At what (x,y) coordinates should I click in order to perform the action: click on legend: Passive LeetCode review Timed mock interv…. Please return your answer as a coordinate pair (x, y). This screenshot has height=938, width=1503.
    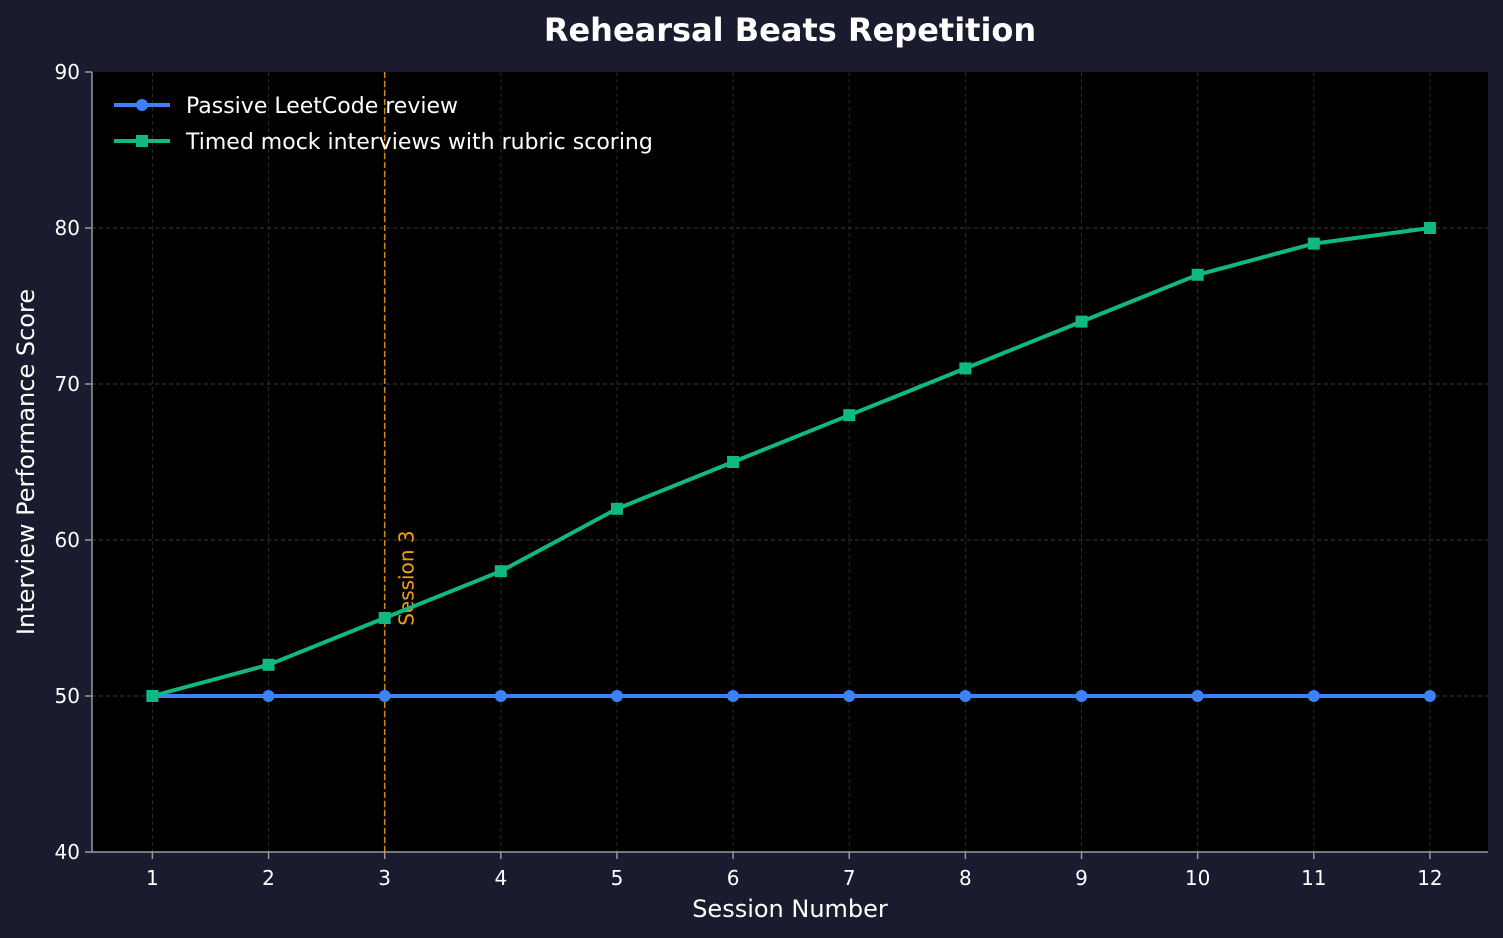
    Looking at the image, I should click on (383, 124).